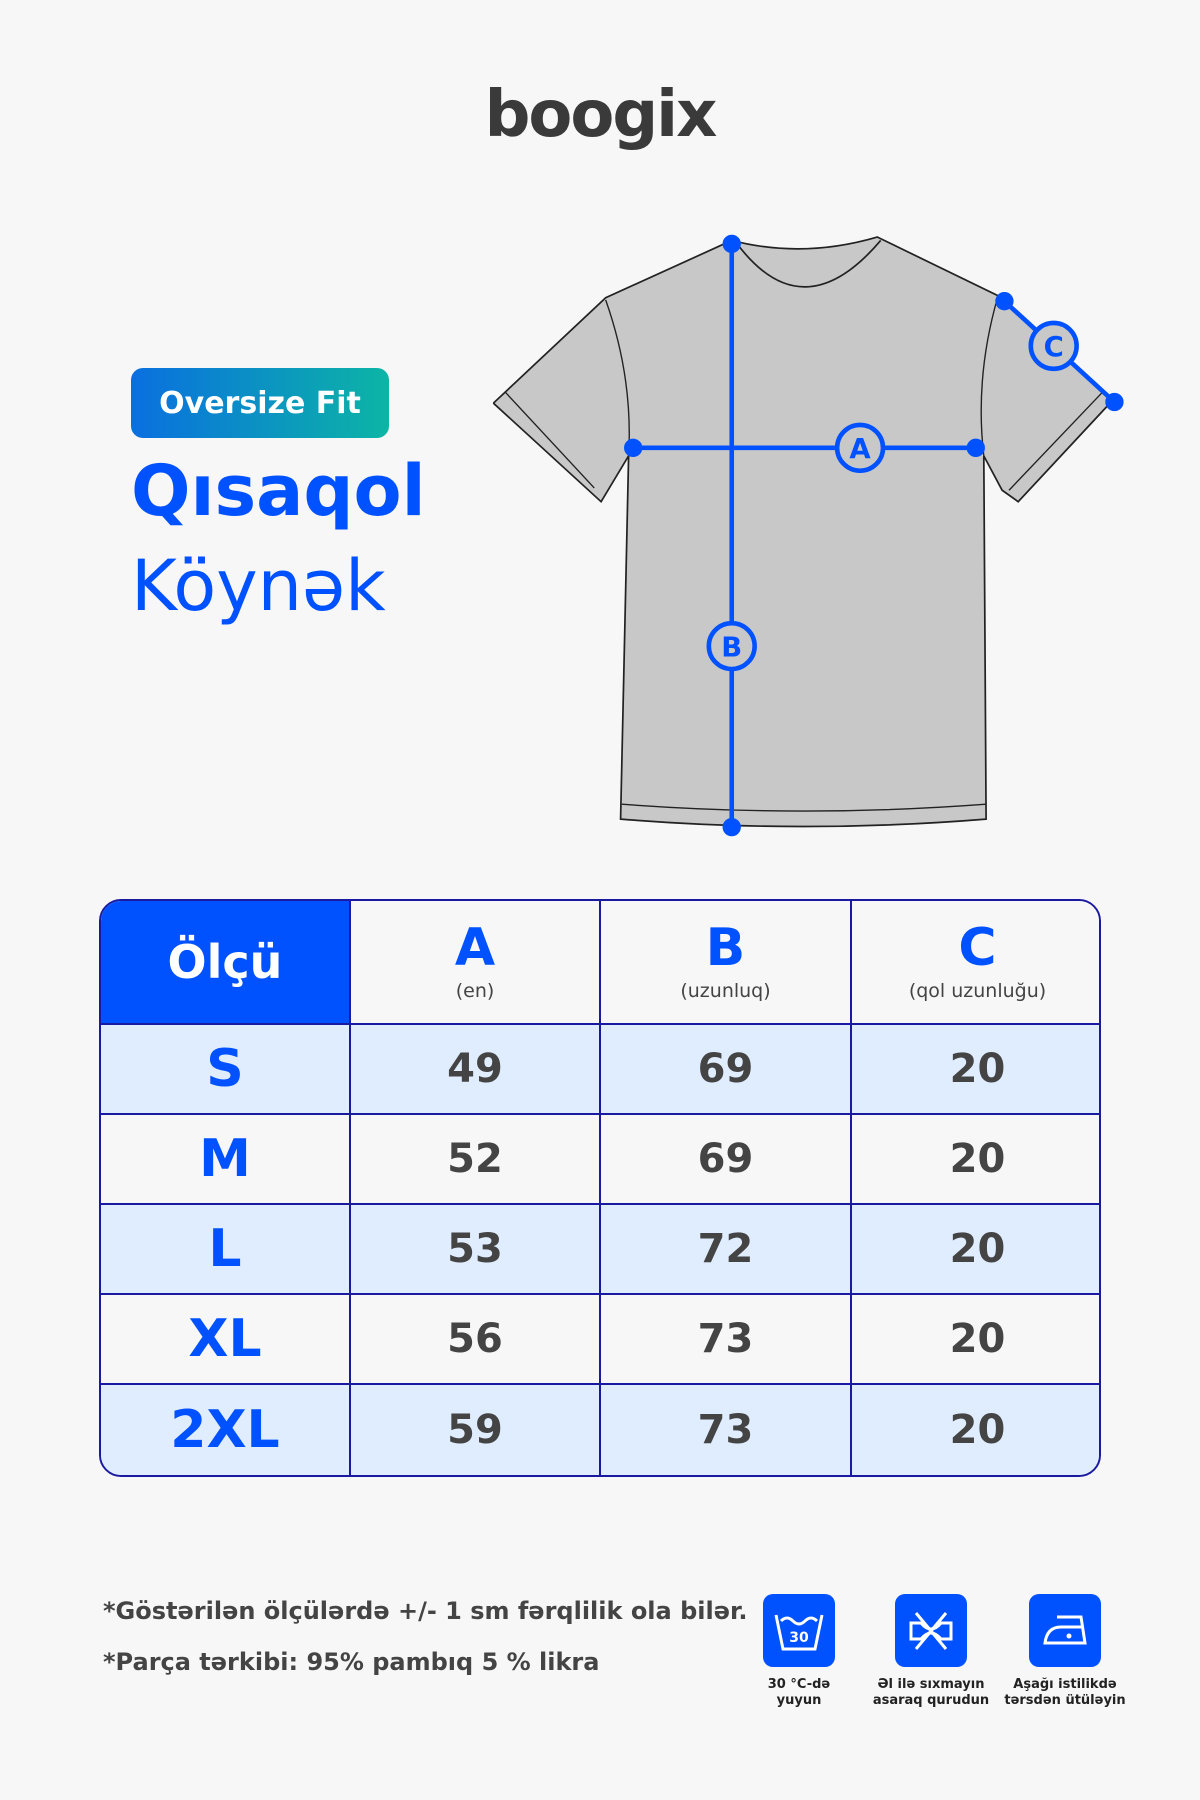 This screenshot has width=1200, height=1800. I want to click on care-label-line: asaraq qurudun, so click(931, 1700).